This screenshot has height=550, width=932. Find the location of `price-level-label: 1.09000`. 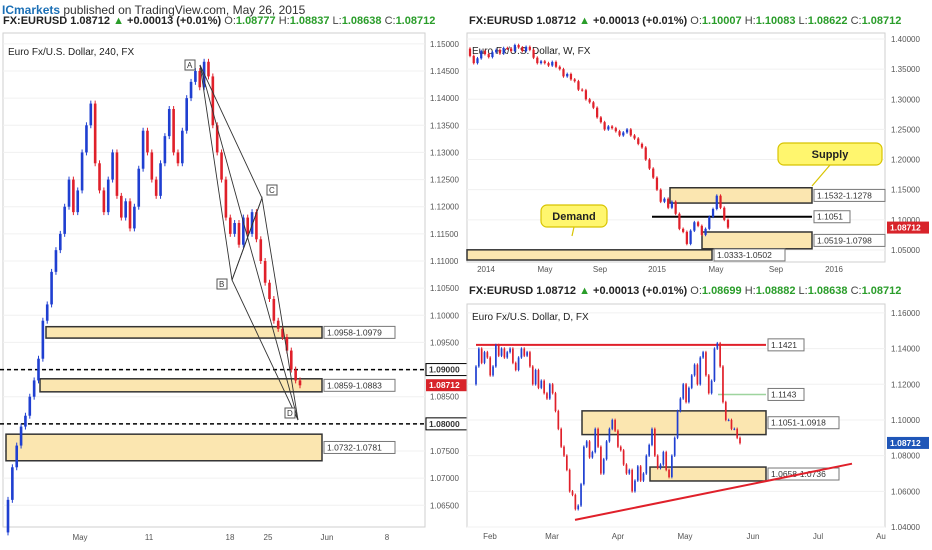

price-level-label: 1.09000 is located at coordinates (444, 370).